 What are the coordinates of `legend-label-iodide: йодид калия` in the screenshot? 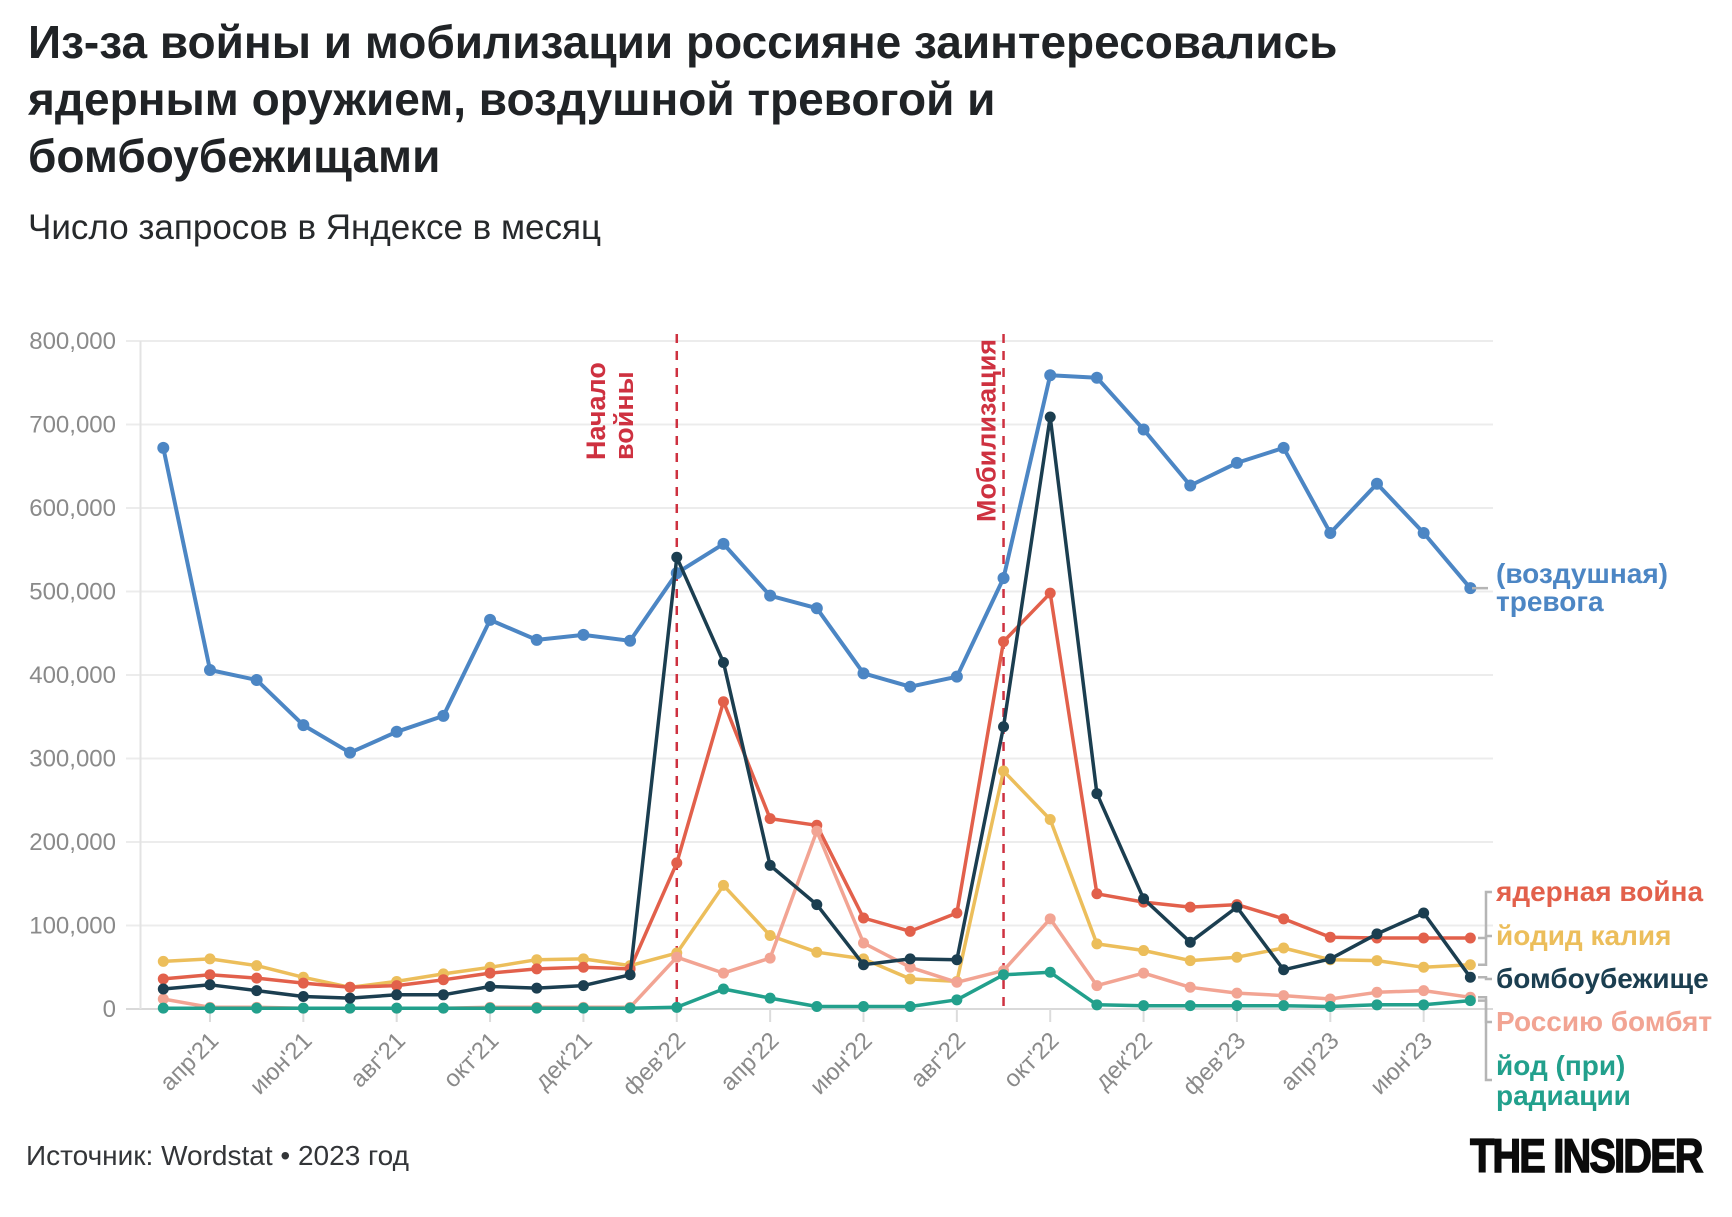 It's located at (1583, 935).